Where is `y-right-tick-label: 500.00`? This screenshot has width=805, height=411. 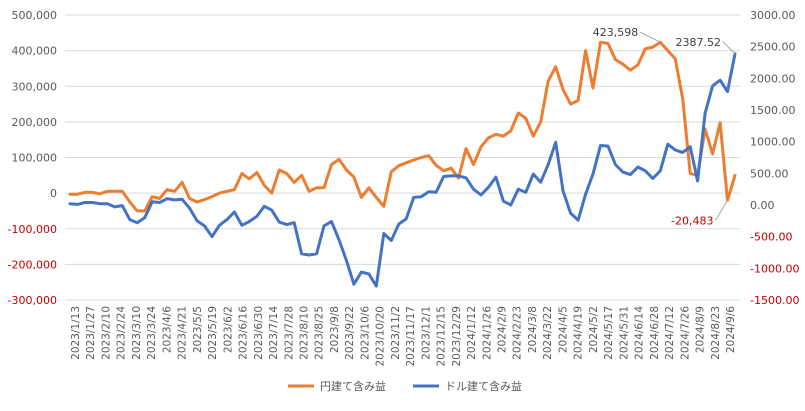
y-right-tick-label: 500.00 is located at coordinates (769, 173).